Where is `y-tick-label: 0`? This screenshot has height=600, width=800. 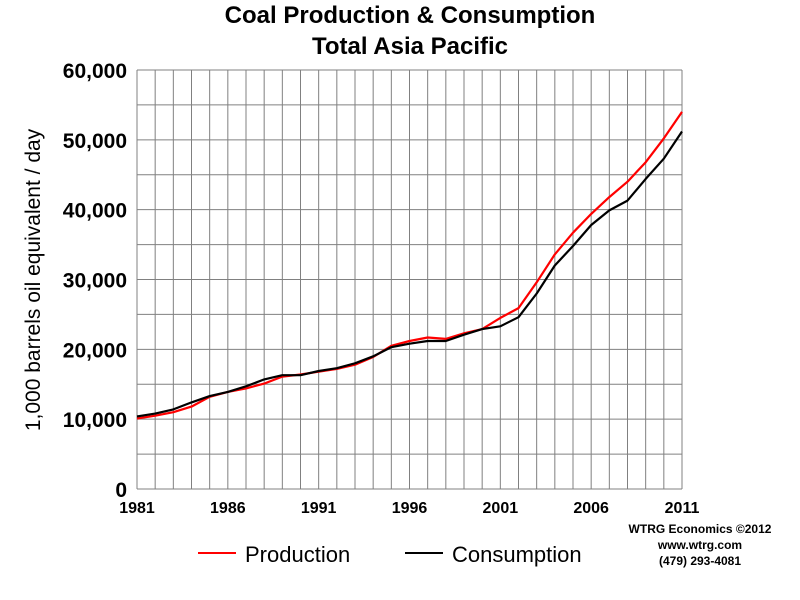
y-tick-label: 0 is located at coordinates (121, 490).